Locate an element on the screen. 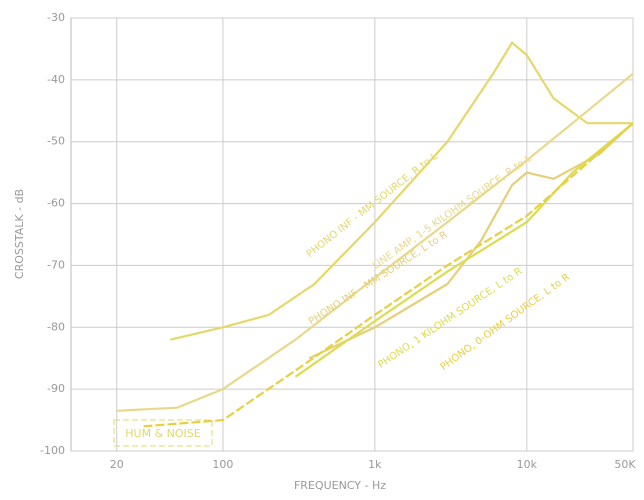 The width and height of the screenshot is (644, 500). annotation: HUM & NOISE is located at coordinates (162, 433).